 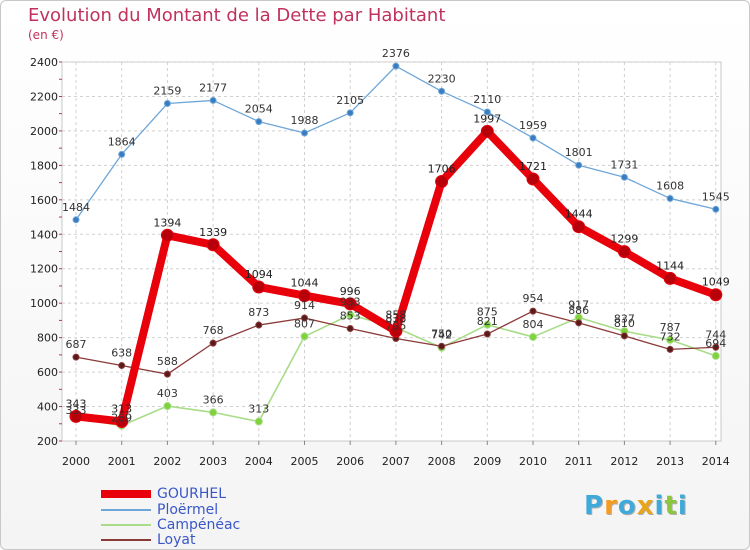 I want to click on legend-label: GOURHEL, so click(x=192, y=494).